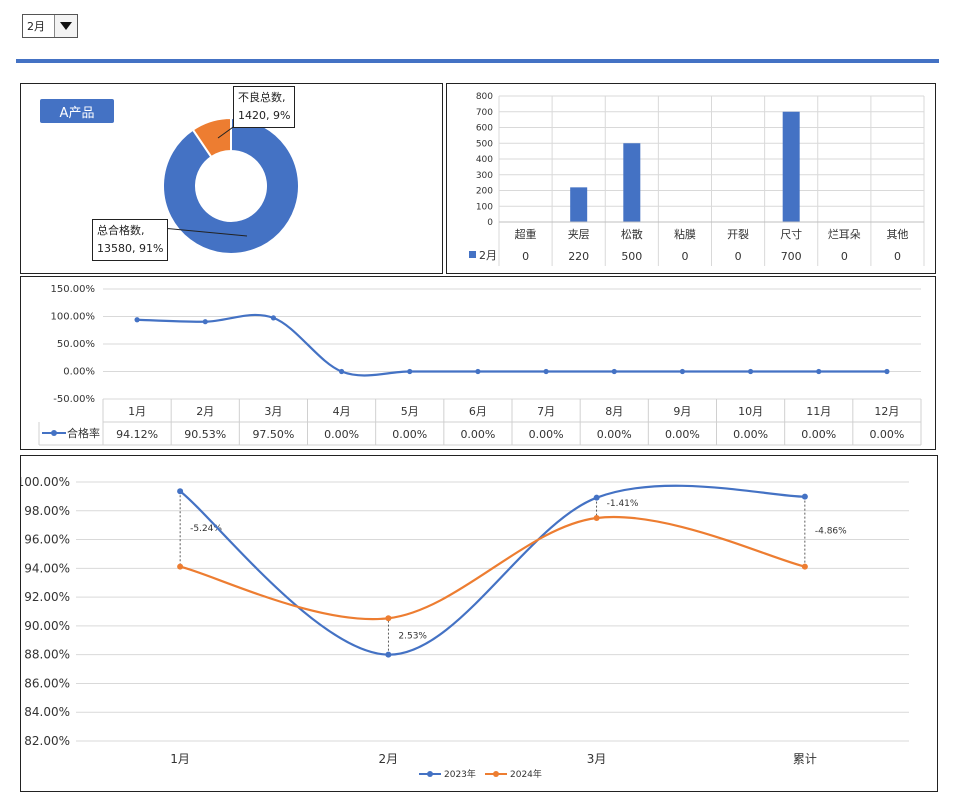 Image resolution: width=953 pixels, height=800 pixels. I want to click on cmp-diff-label-1: 2.53%, so click(412, 636).